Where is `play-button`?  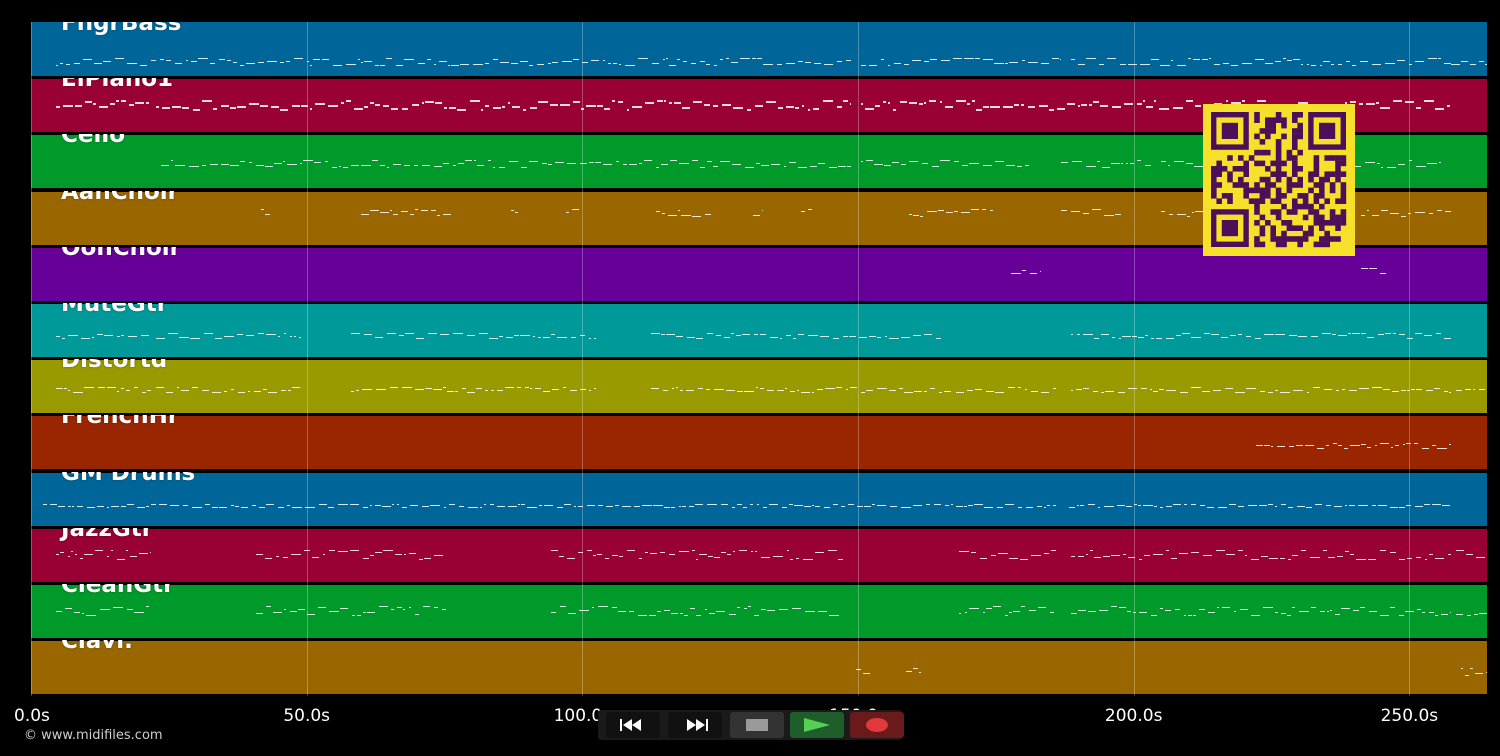
play-button is located at coordinates (817, 725).